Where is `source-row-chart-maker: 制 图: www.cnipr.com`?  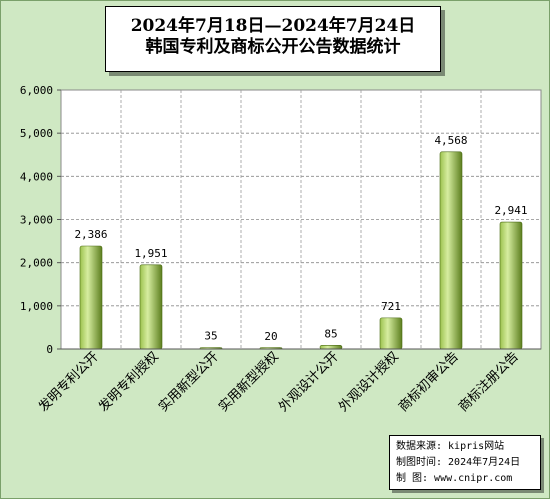
source-row-chart-maker: 制 图: www.cnipr.com is located at coordinates (454, 478).